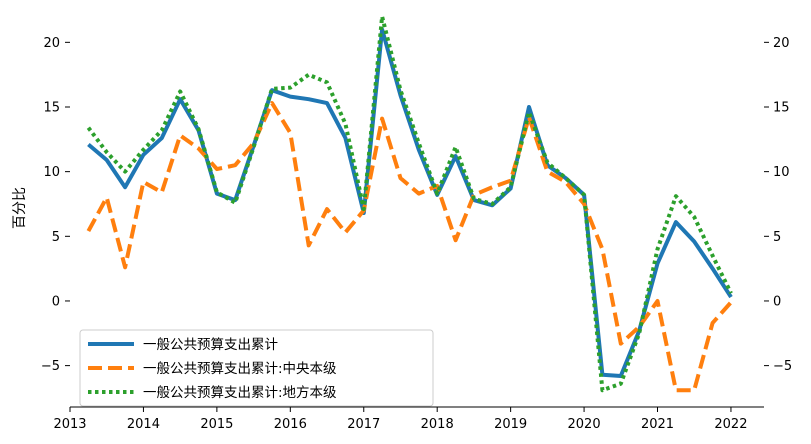 This screenshot has height=444, width=811. I want to click on y-tick-label-right: 0, so click(777, 301).